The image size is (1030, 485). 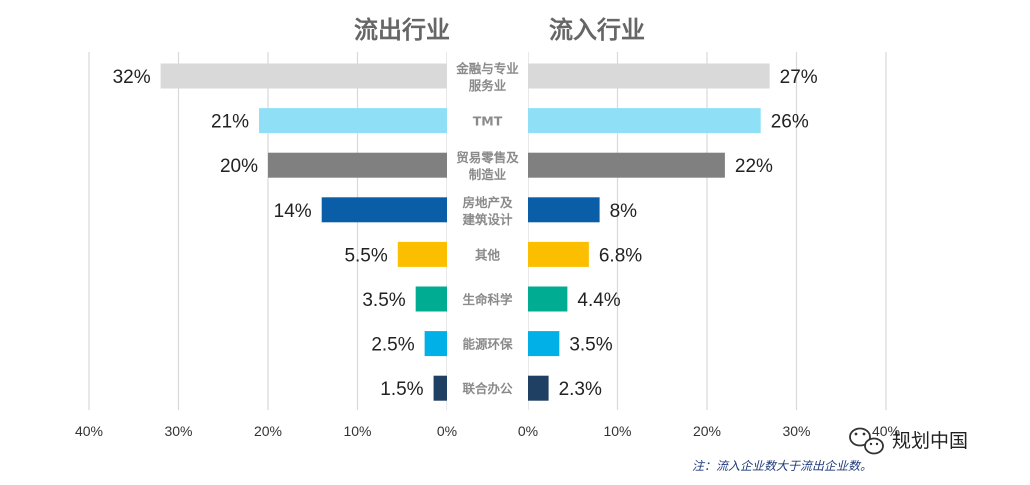 I want to click on x-tick-label-right: 40%, so click(x=886, y=431).